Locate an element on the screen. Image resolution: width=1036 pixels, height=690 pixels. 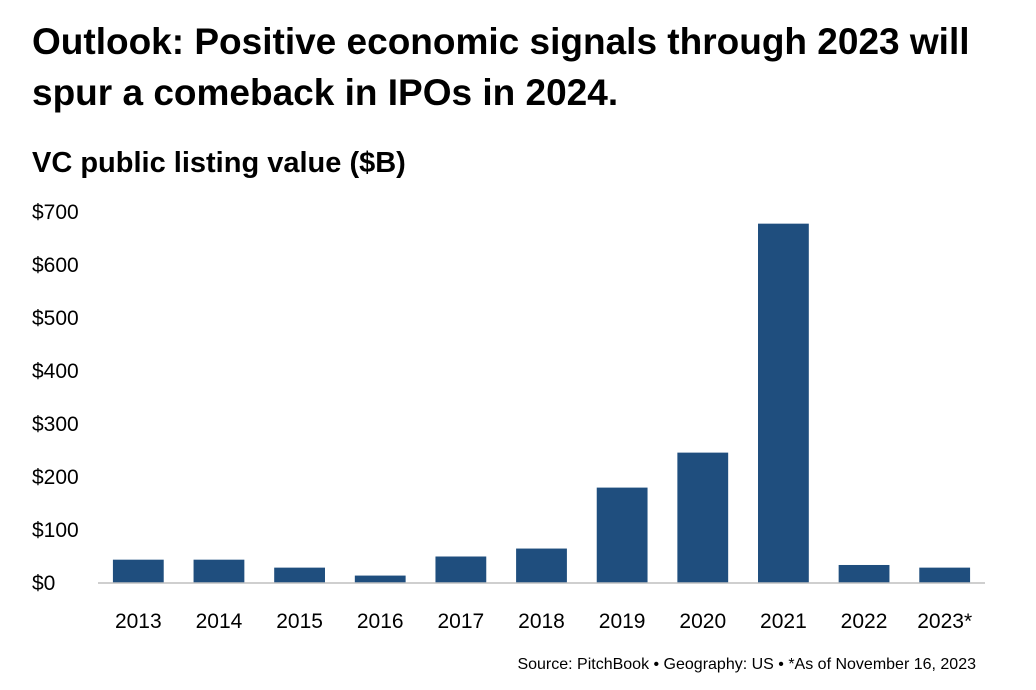
bar-2022 is located at coordinates (864, 573).